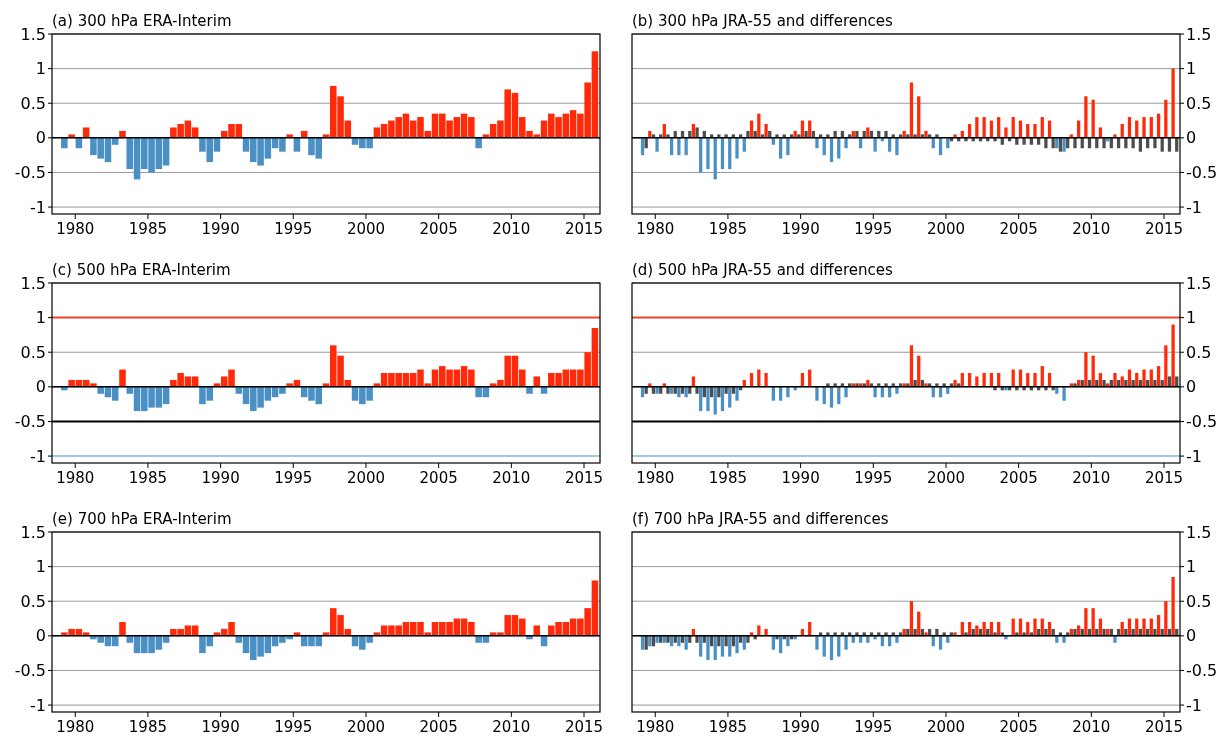 The width and height of the screenshot is (1228, 744). I want to click on chart-title: (f) 700 hPa JRA-55 and differences, so click(760, 519).